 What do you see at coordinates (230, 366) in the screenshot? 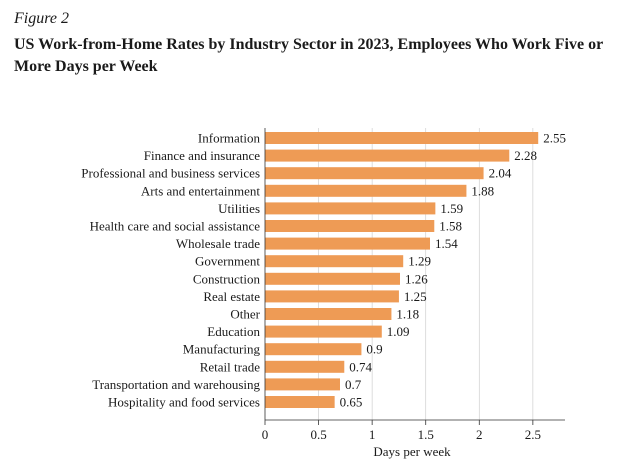
I see `category-label: Retail trade` at bounding box center [230, 366].